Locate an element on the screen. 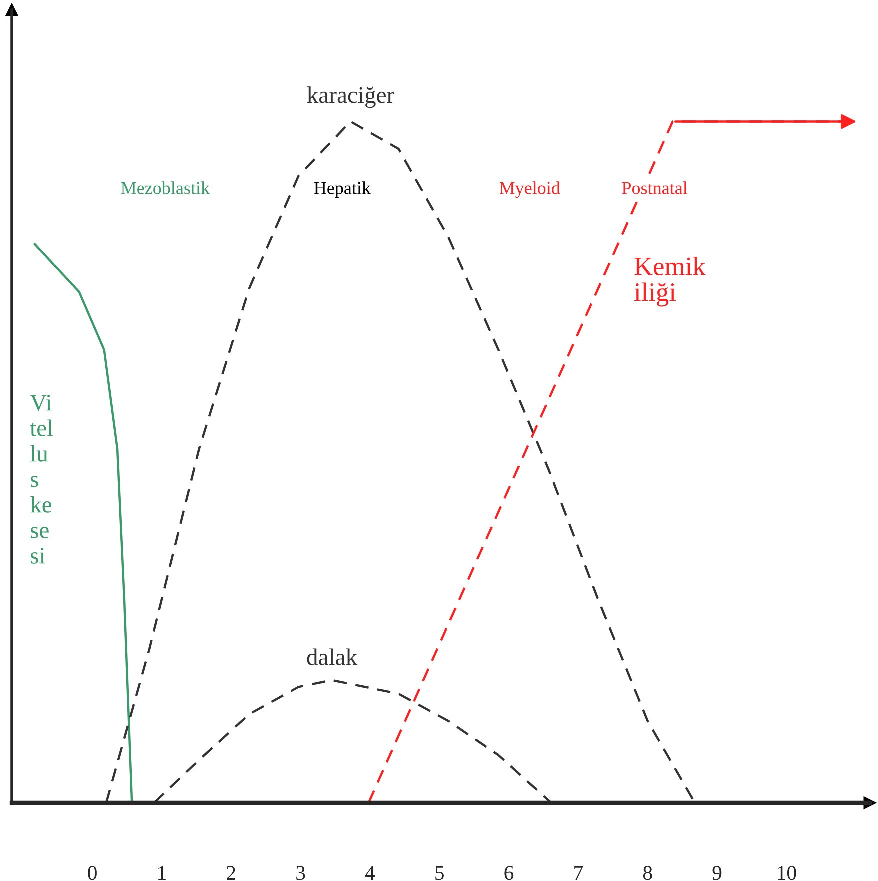 The width and height of the screenshot is (878, 881). annotation: Myeloid is located at coordinates (530, 190).